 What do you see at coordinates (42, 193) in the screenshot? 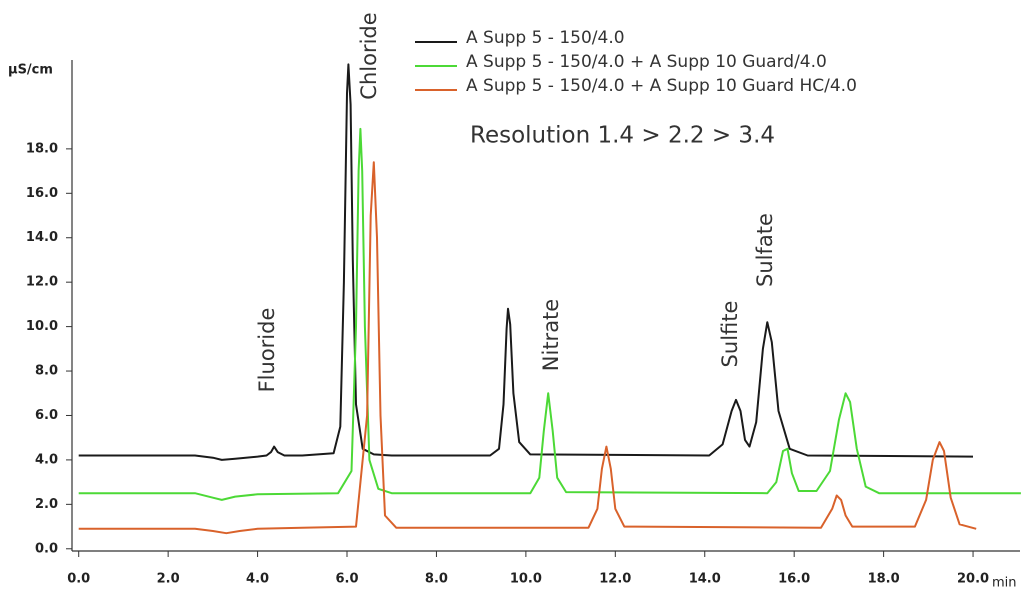
I see `y-tick-label: 16.0` at bounding box center [42, 193].